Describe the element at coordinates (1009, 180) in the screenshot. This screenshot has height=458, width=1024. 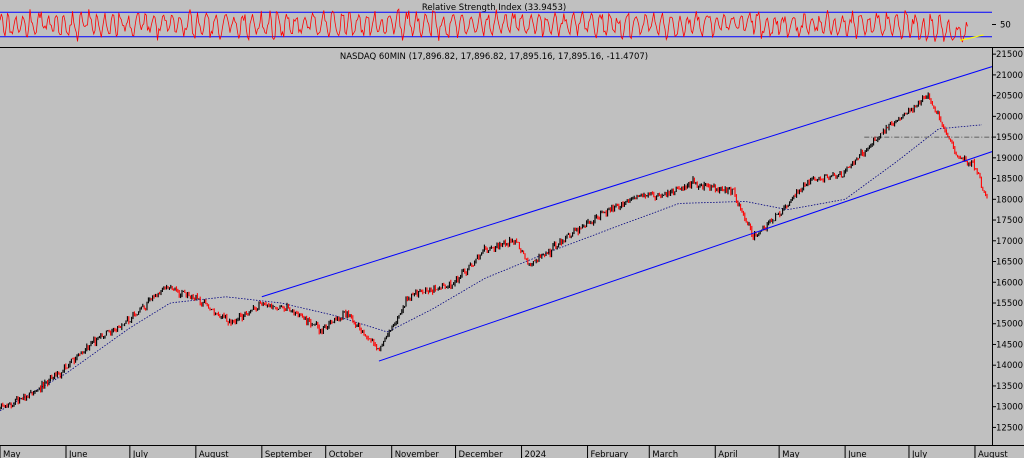
I see `price-y-tick-label: 18500` at that location.